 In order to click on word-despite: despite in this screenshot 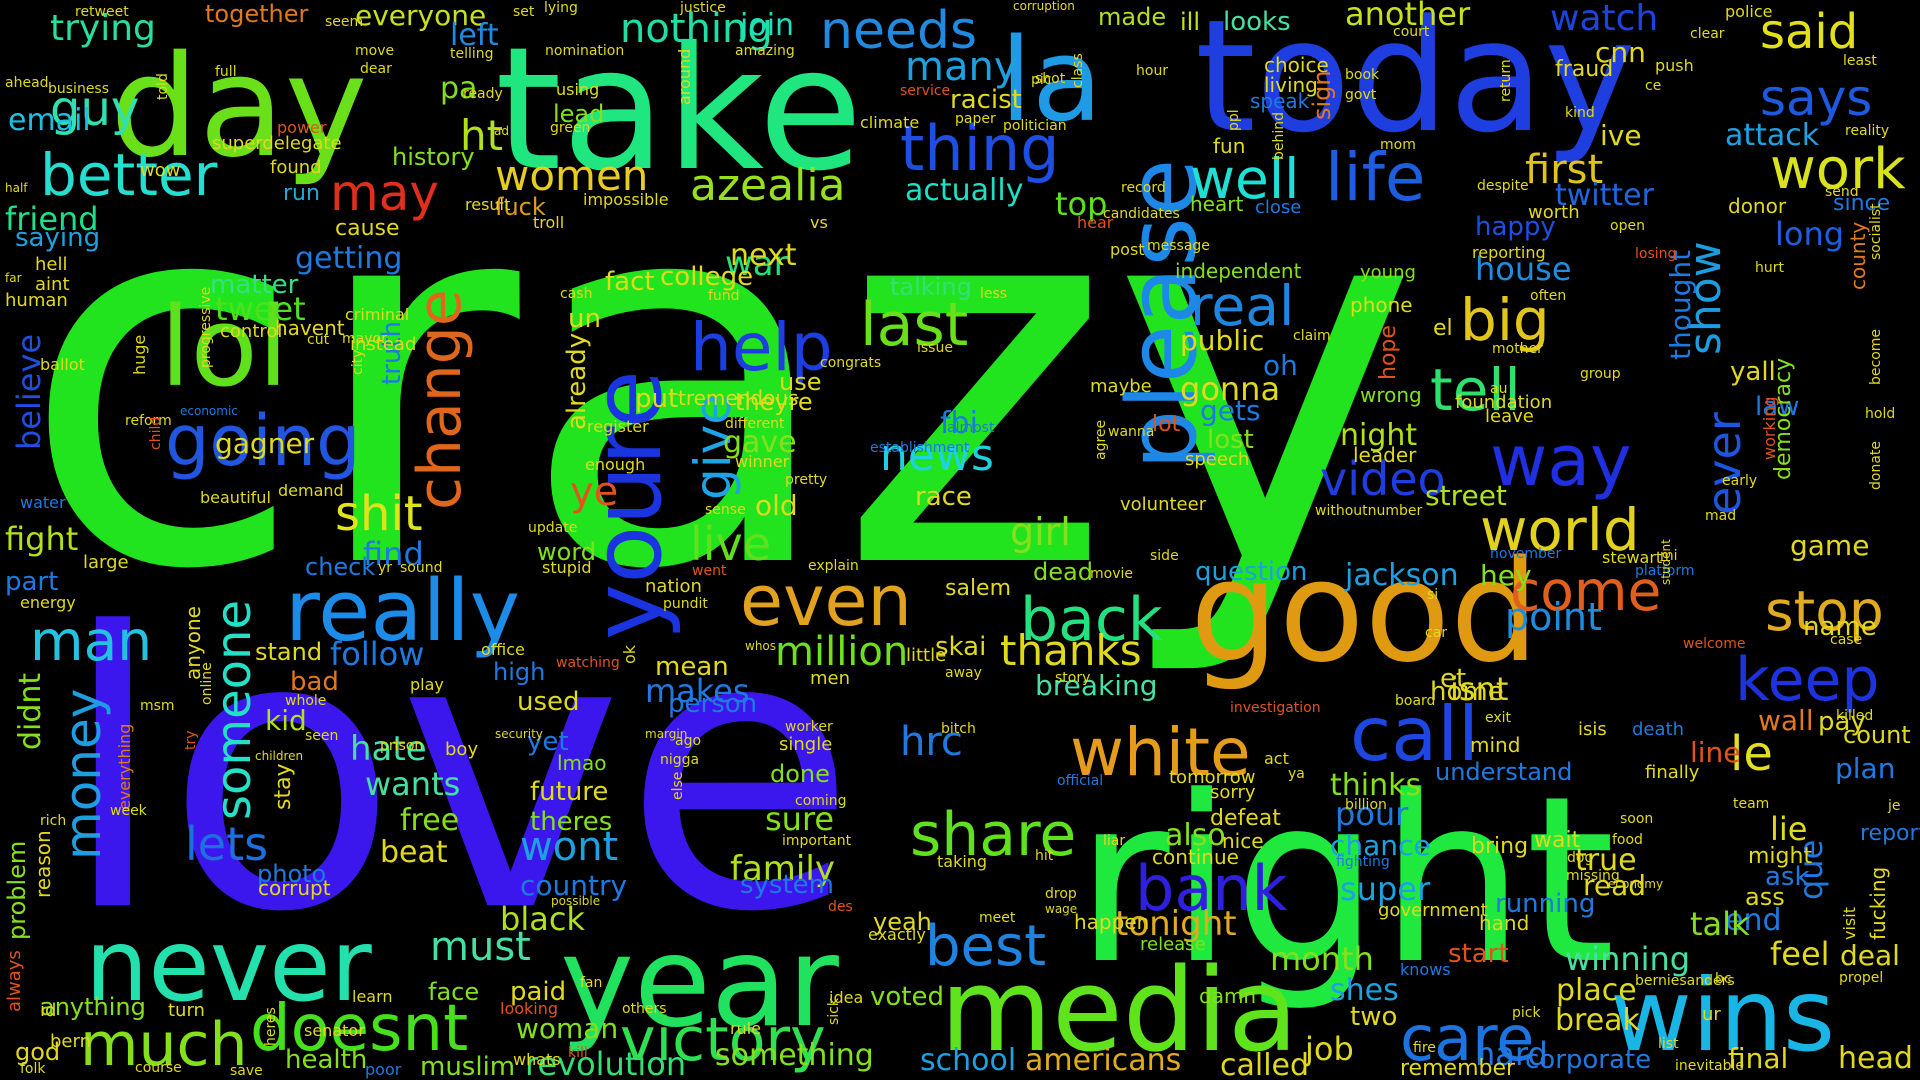, I will do `click(1503, 186)`.